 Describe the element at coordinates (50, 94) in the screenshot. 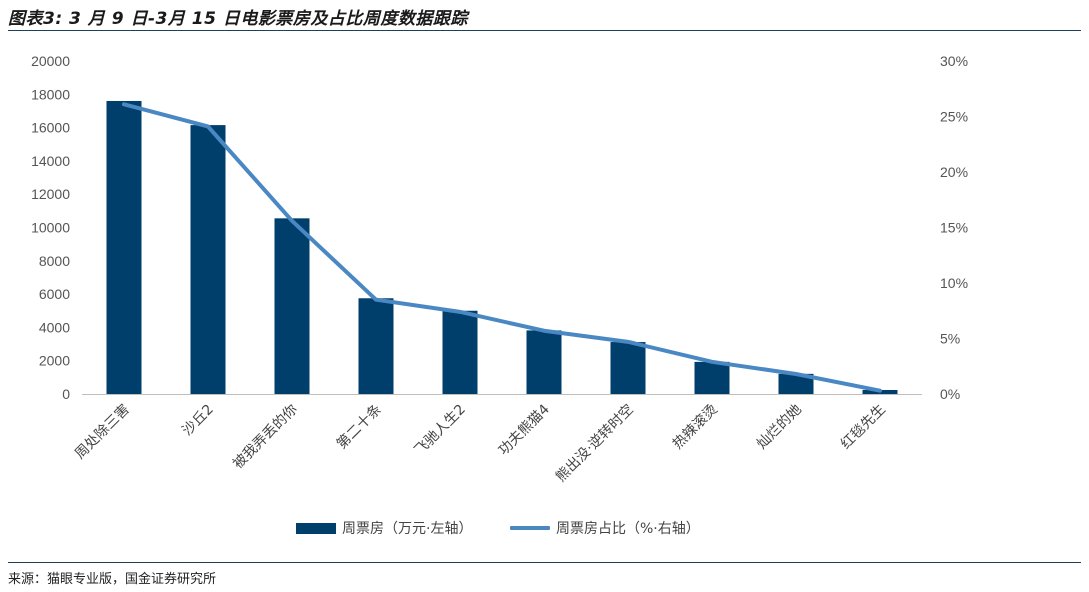

I see `left-tick-label: 18000` at that location.